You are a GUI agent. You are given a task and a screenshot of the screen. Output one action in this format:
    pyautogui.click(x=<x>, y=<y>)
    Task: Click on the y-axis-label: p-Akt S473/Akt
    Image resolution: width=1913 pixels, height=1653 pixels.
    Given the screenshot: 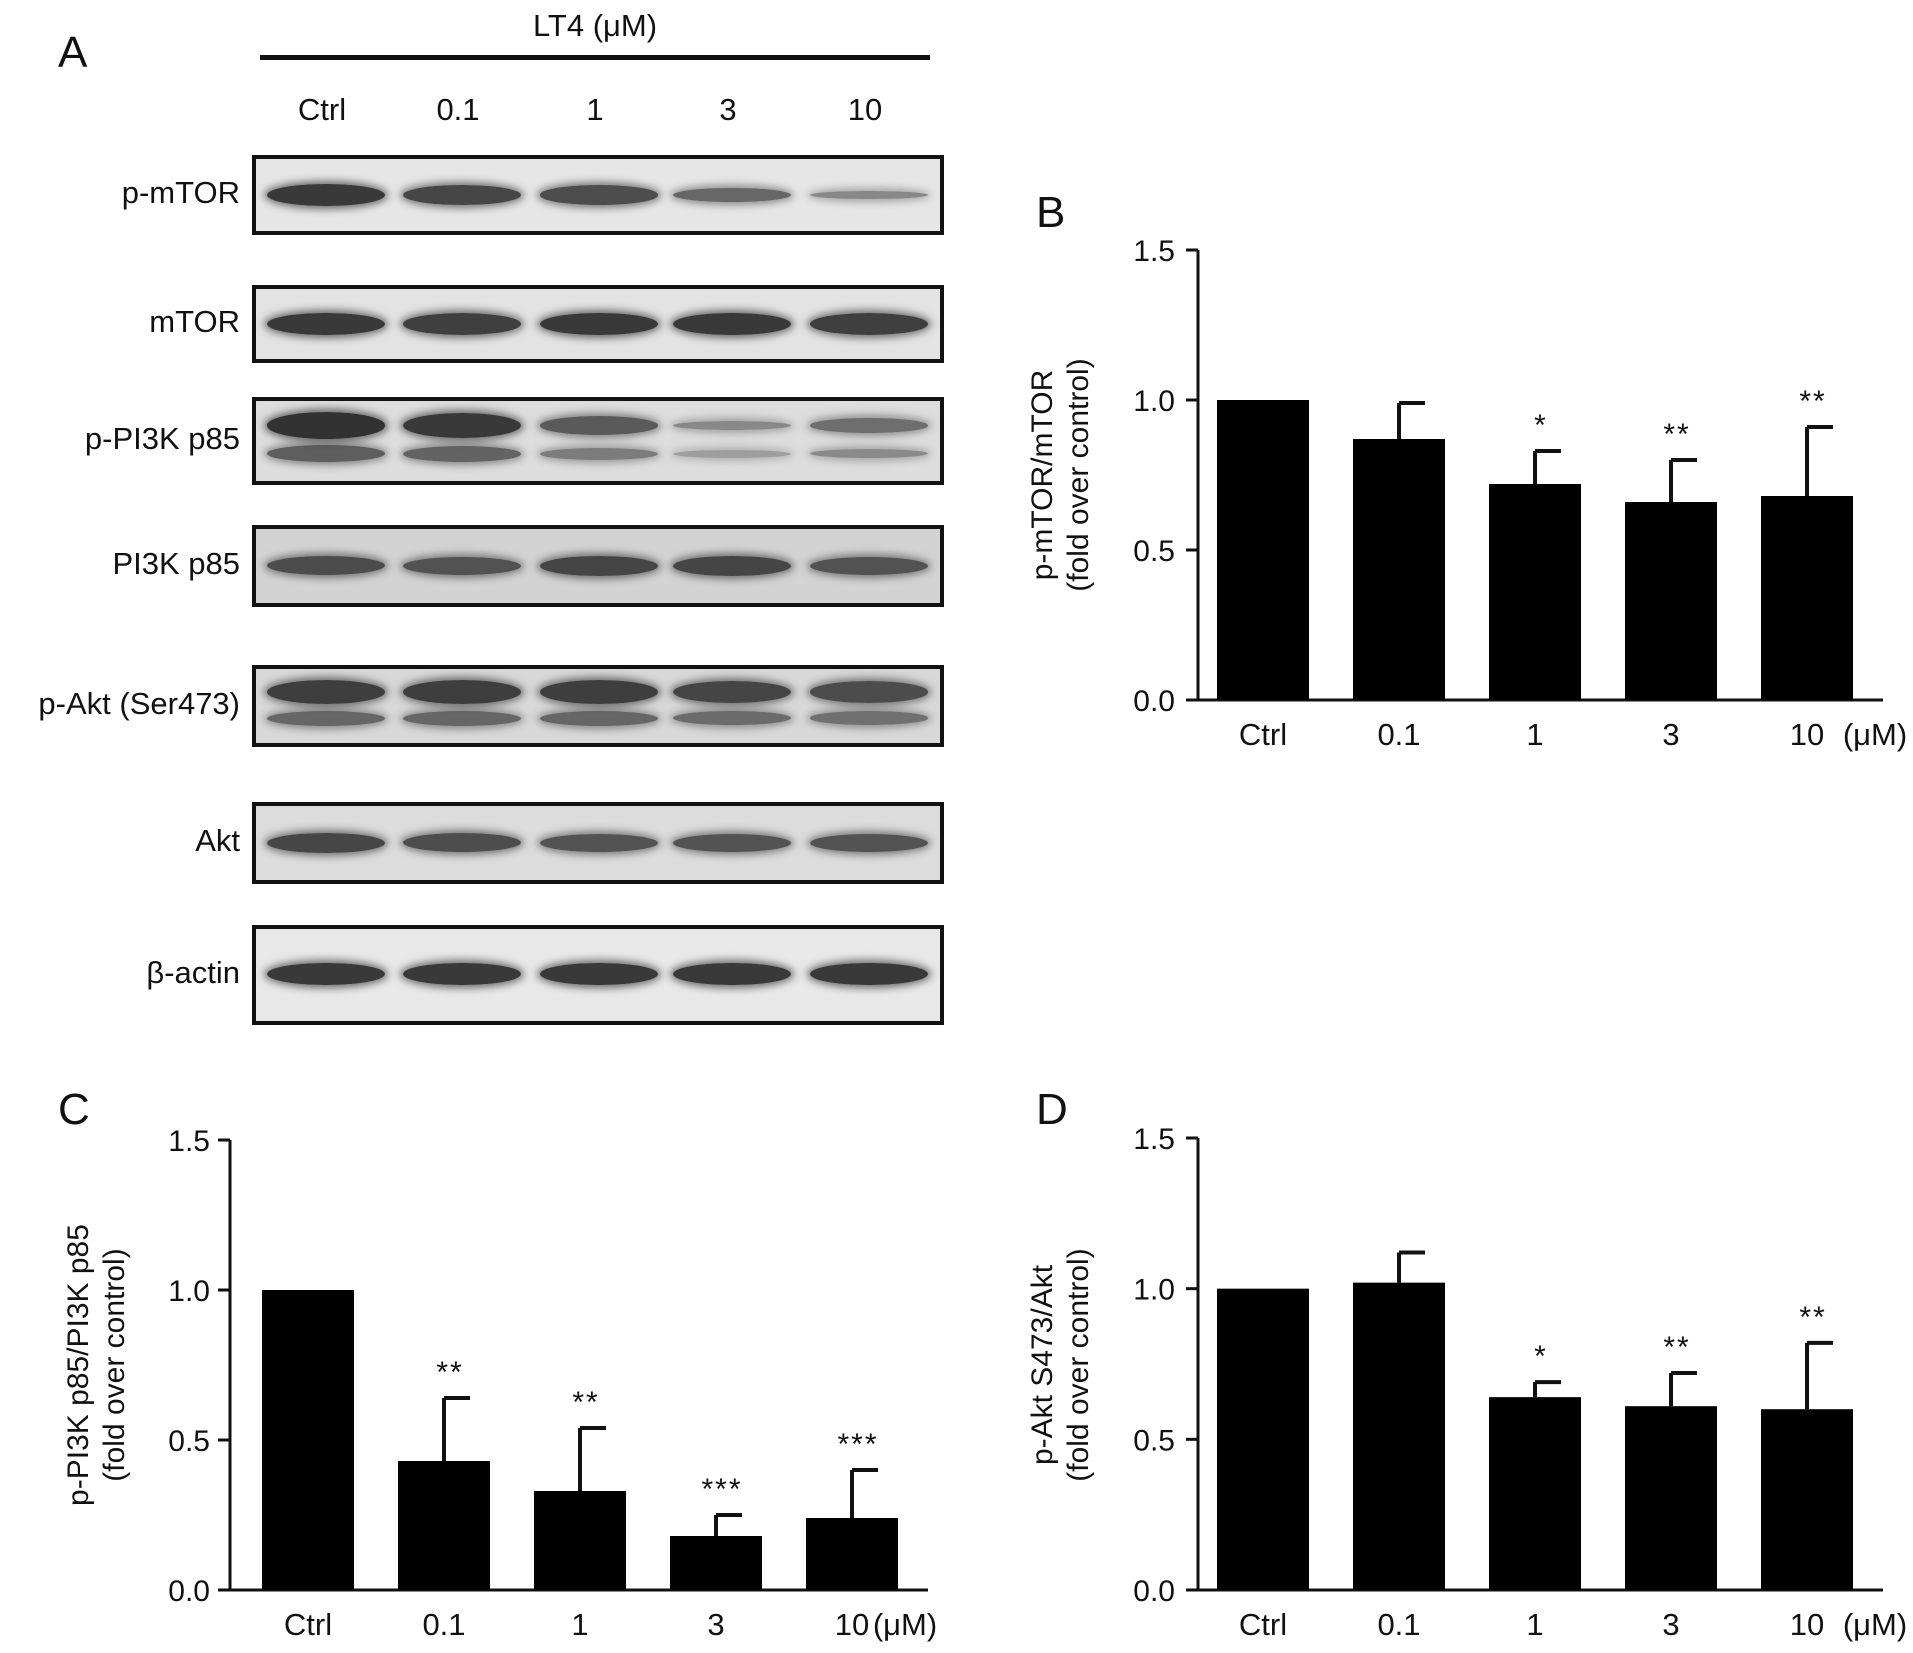 What is the action you would take?
    pyautogui.click(x=1042, y=1364)
    